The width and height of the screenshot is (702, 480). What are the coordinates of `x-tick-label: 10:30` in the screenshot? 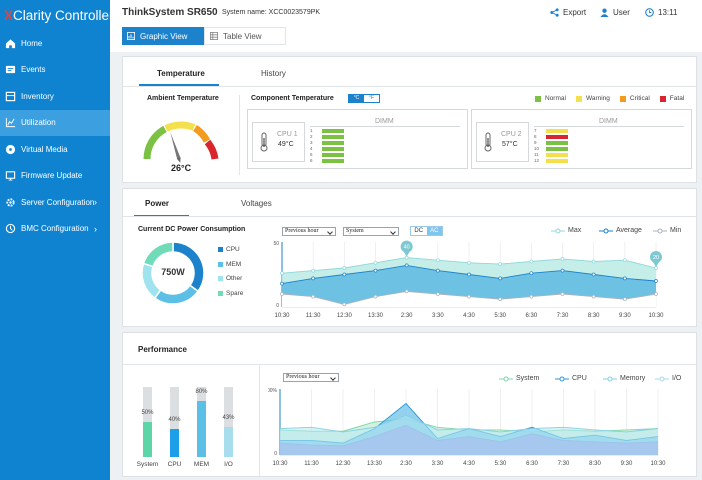 It's located at (282, 316).